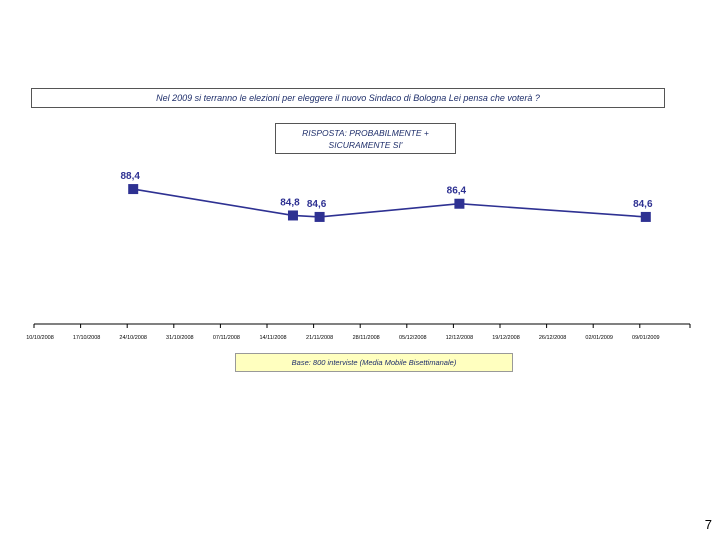 The image size is (720, 540). Describe the element at coordinates (553, 338) in the screenshot. I see `x-tick-label: 26/12/2008` at that location.